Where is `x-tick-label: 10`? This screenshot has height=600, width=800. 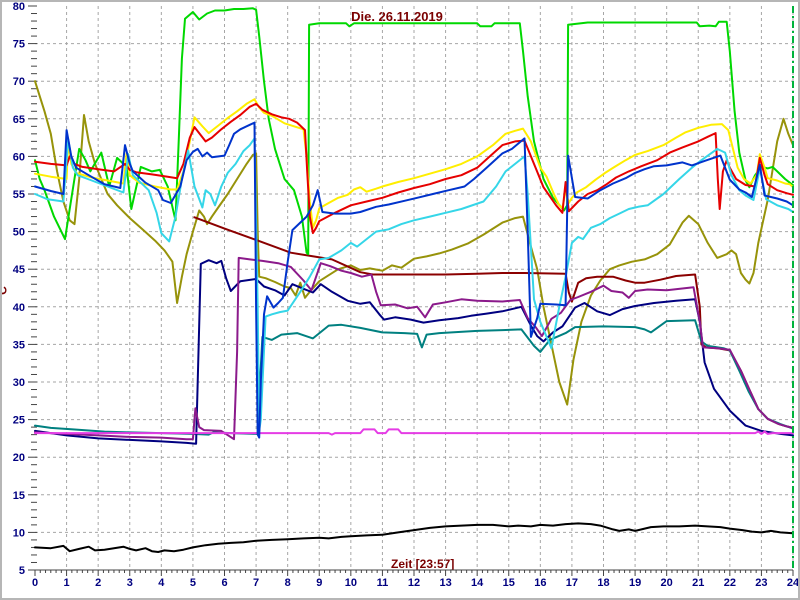
x-tick-label: 10 is located at coordinates (351, 583).